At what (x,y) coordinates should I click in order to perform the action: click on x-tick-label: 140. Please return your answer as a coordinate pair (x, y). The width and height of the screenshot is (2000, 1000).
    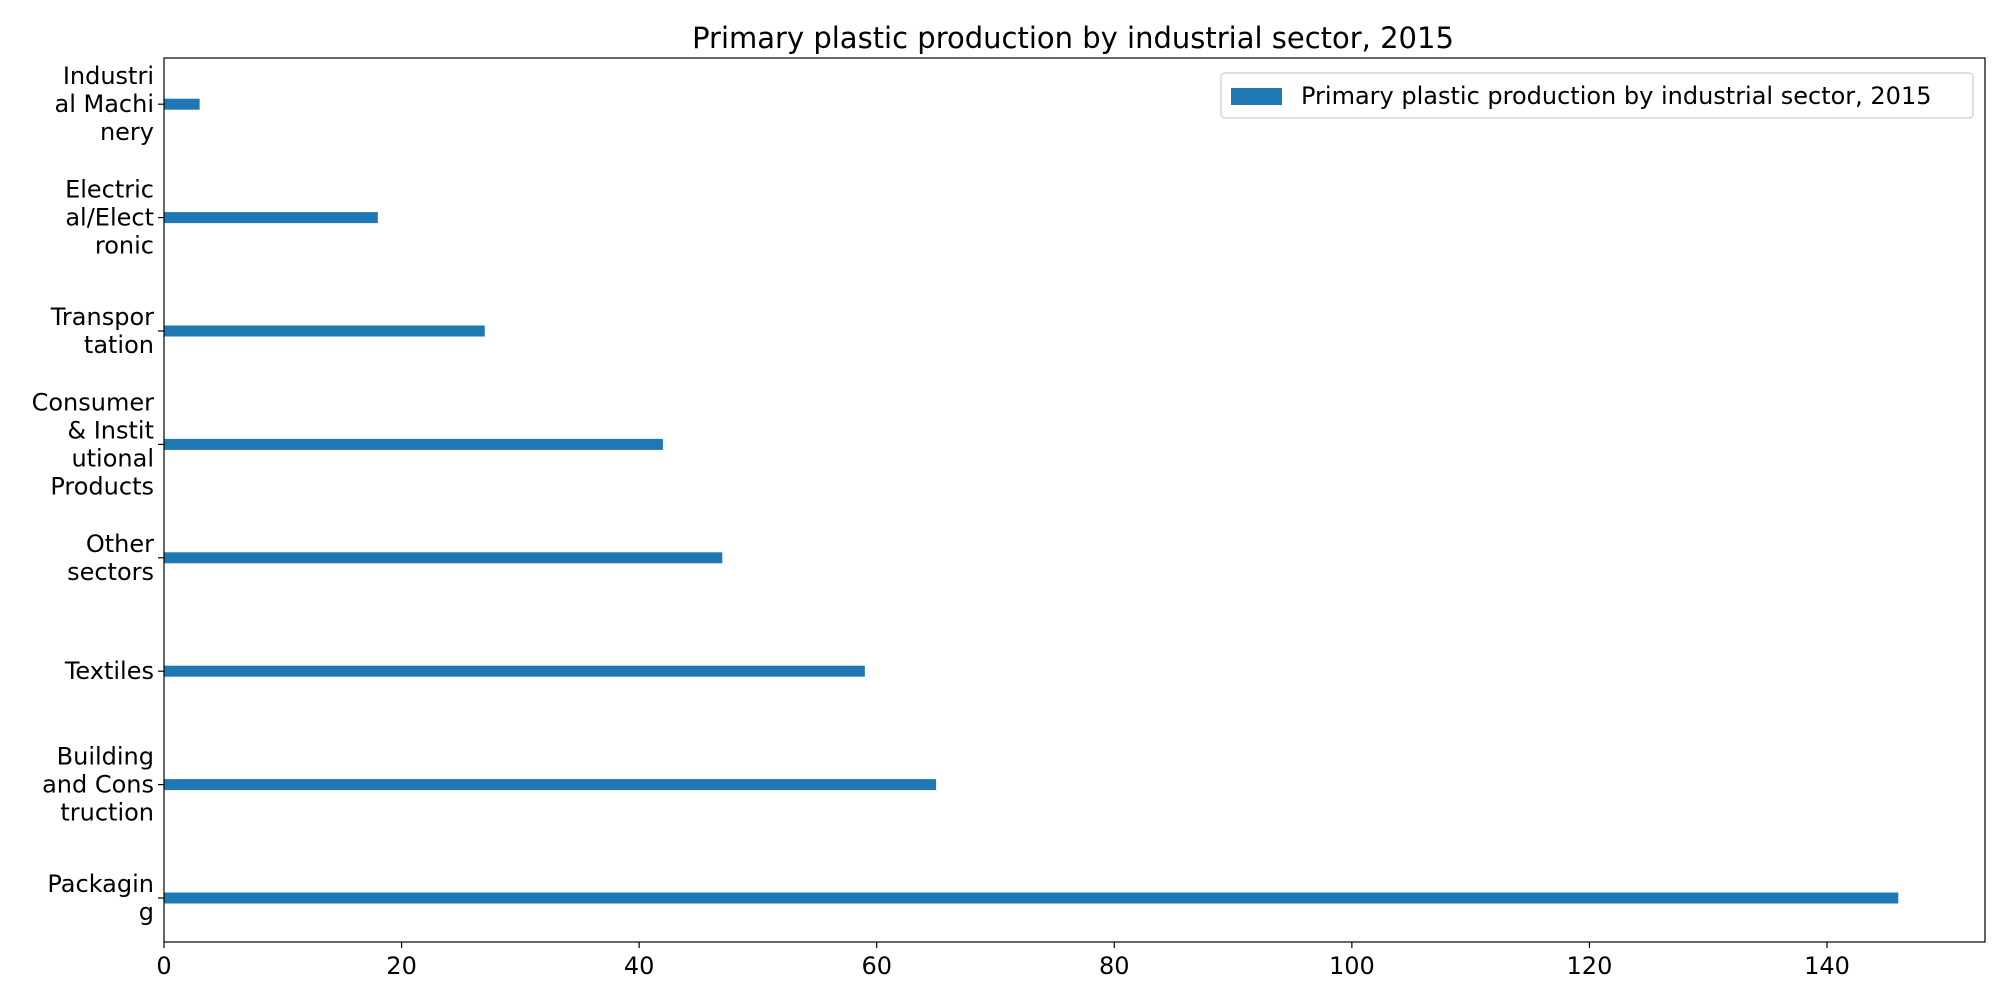
    Looking at the image, I should click on (1827, 966).